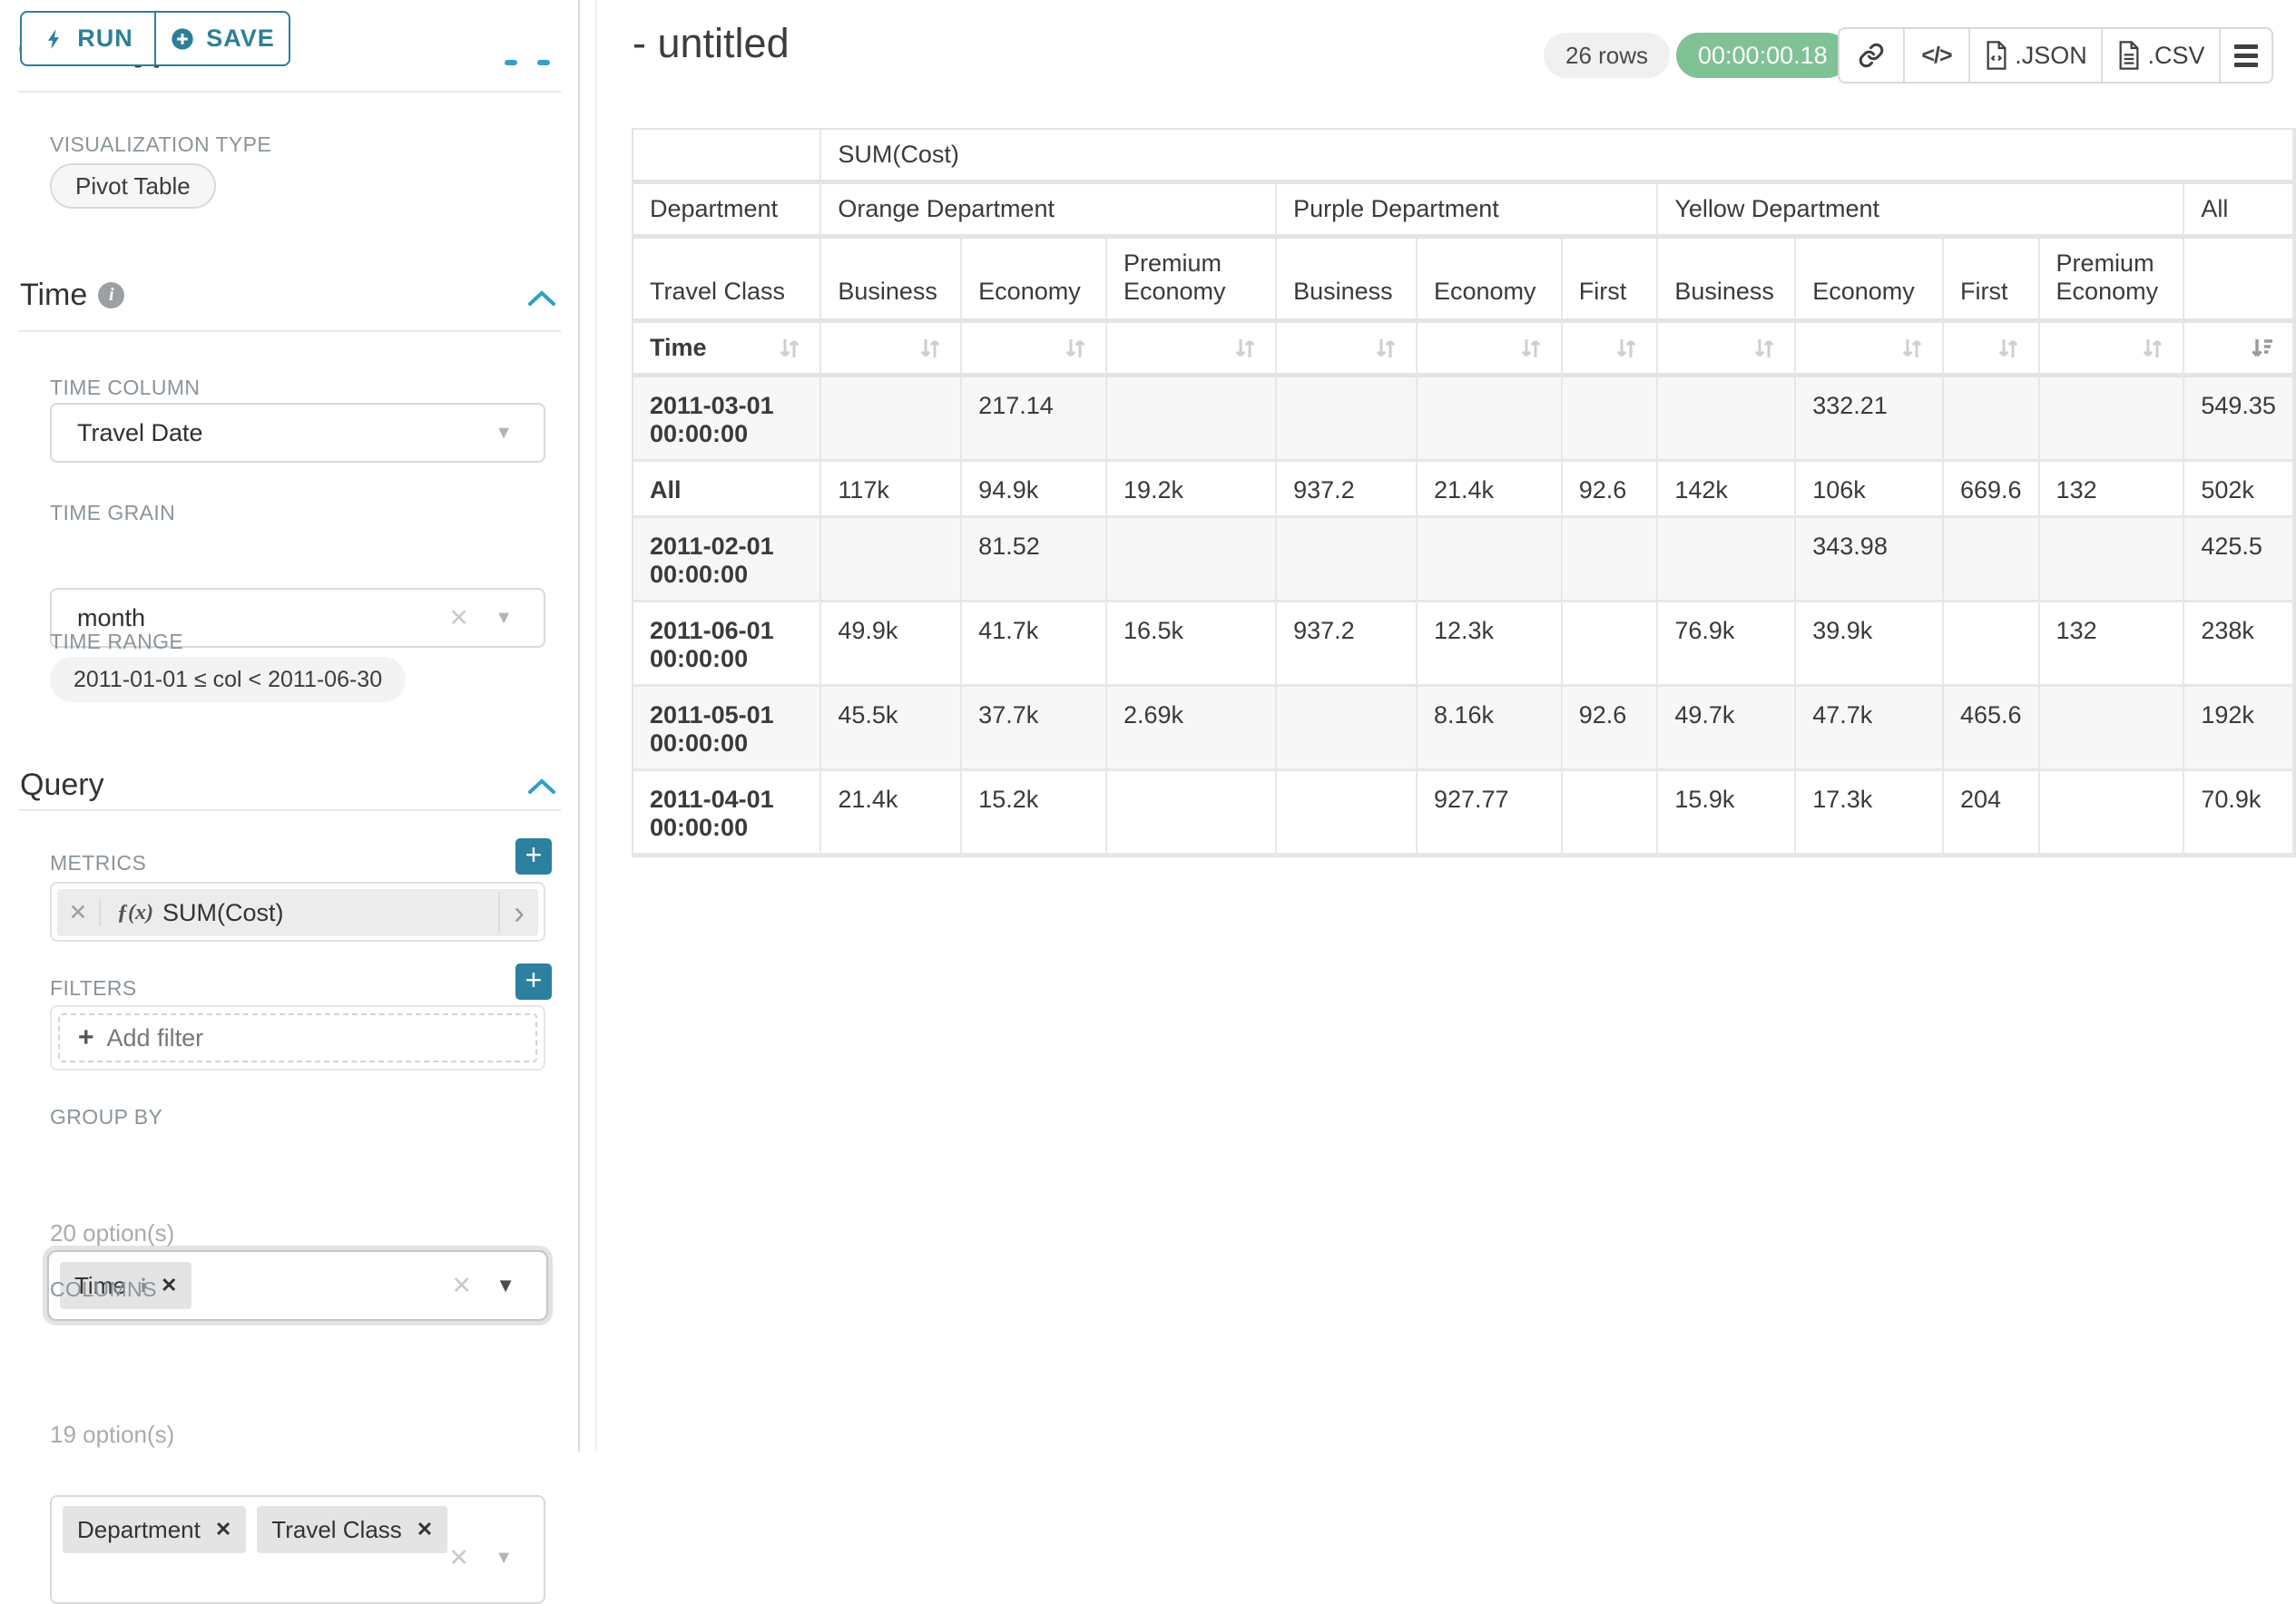  What do you see at coordinates (1490, 644) in the screenshot?
I see `pivot-value-cell: 12.3k` at bounding box center [1490, 644].